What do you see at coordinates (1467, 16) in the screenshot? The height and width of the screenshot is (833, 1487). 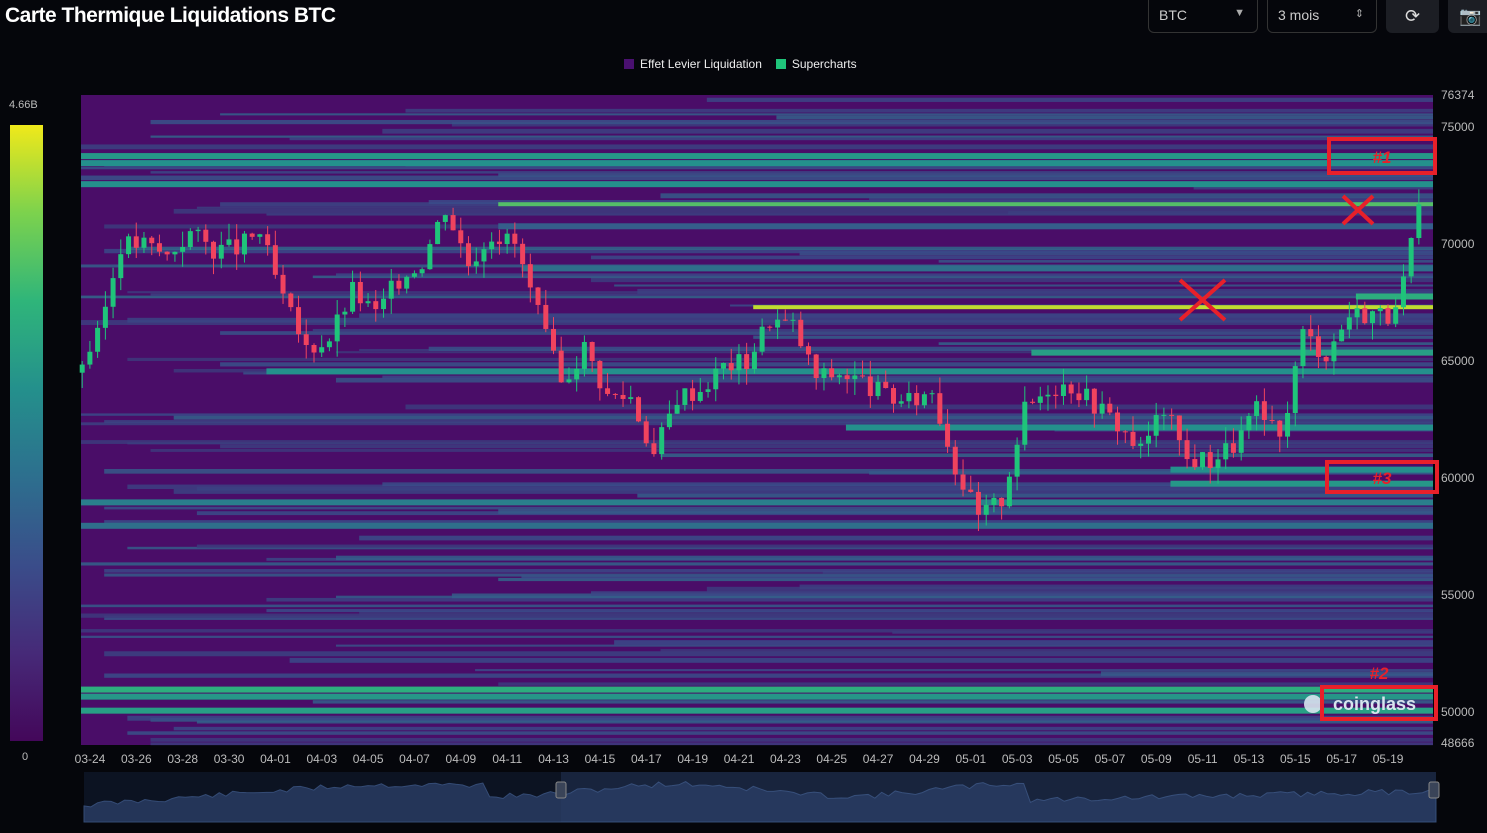 I see `screenshot-button: 📷` at bounding box center [1467, 16].